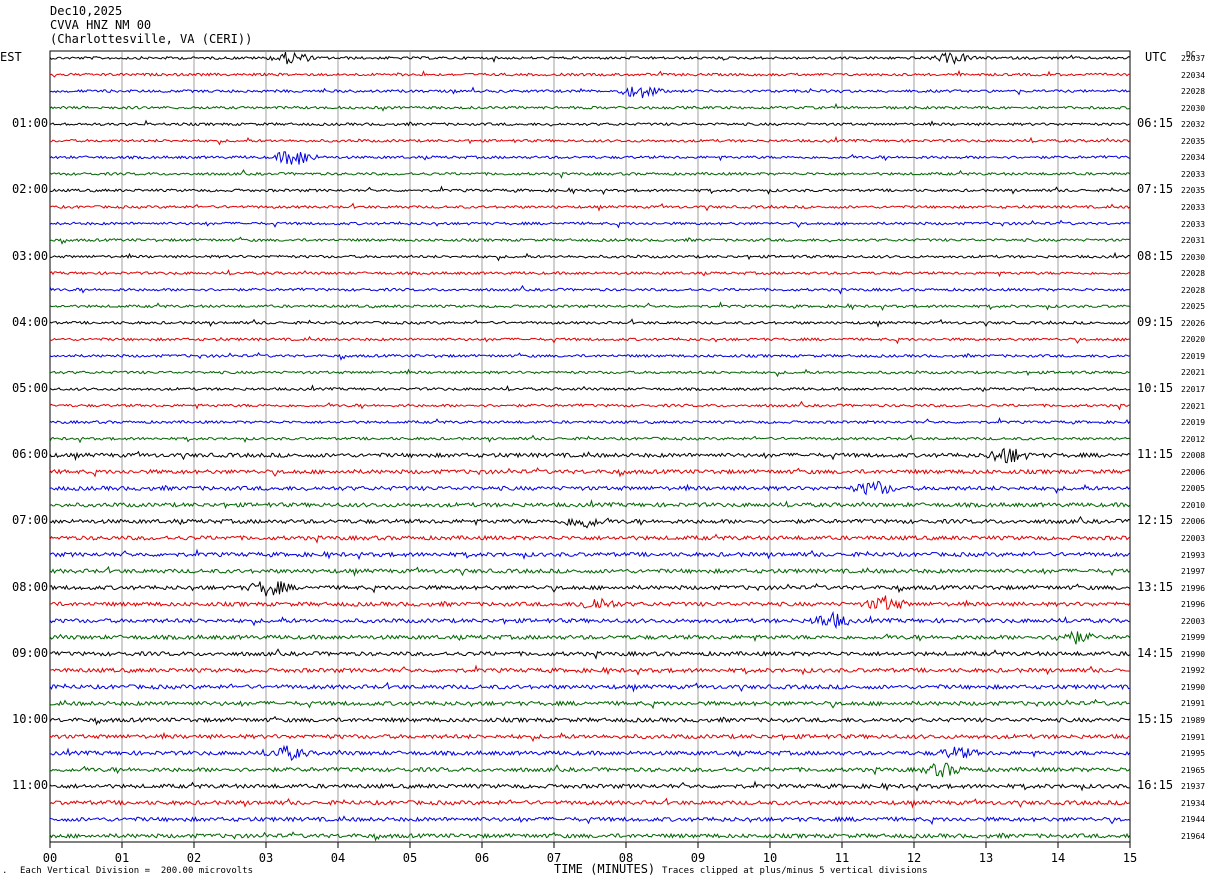 The width and height of the screenshot is (1210, 886). Describe the element at coordinates (30, 520) in the screenshot. I see `left-time-label: 07:00` at that location.